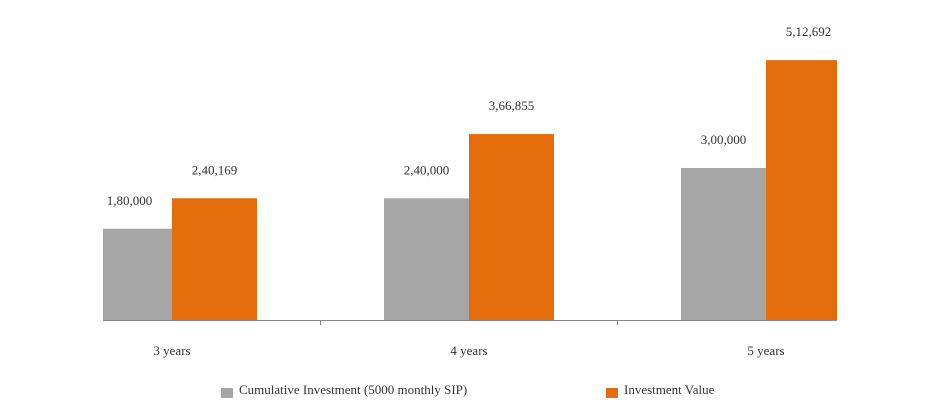 The width and height of the screenshot is (937, 413). What do you see at coordinates (468, 350) in the screenshot?
I see `x-tick-label: 4 years` at bounding box center [468, 350].